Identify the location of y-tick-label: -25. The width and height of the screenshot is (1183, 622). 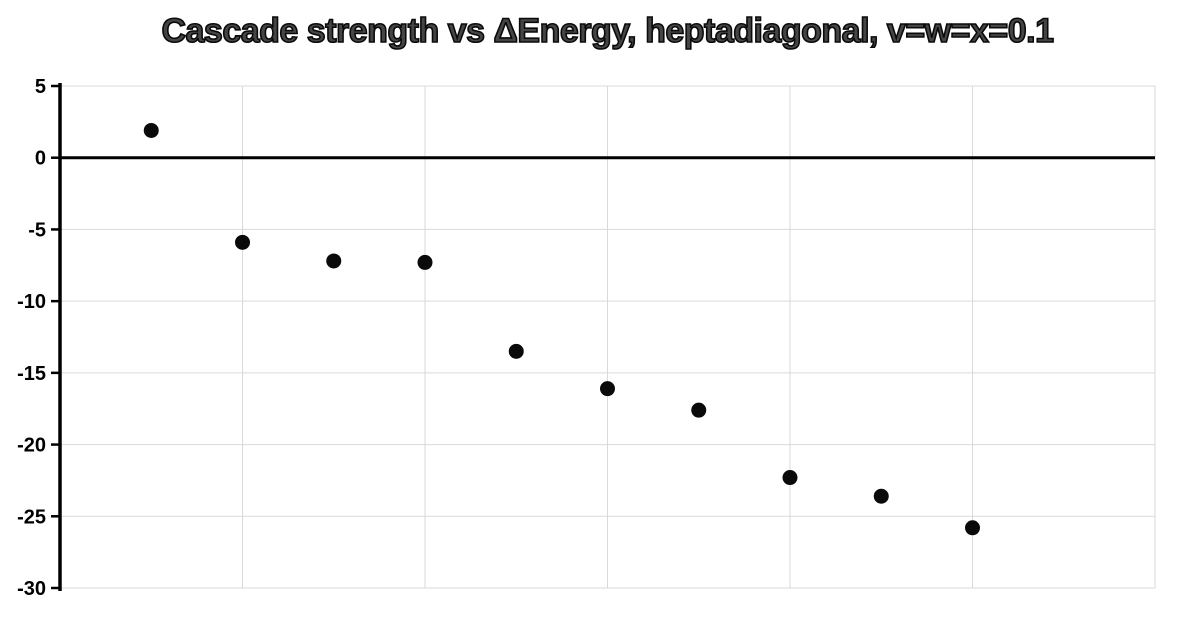
(31, 517).